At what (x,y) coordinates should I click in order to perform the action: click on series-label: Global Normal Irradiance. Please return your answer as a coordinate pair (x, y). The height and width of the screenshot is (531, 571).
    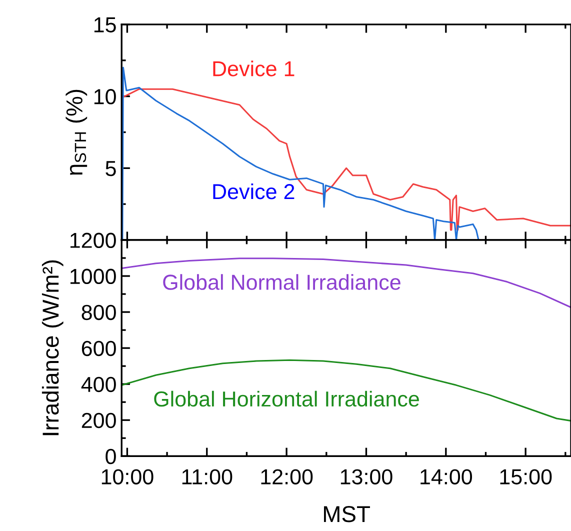
    Looking at the image, I should click on (281, 282).